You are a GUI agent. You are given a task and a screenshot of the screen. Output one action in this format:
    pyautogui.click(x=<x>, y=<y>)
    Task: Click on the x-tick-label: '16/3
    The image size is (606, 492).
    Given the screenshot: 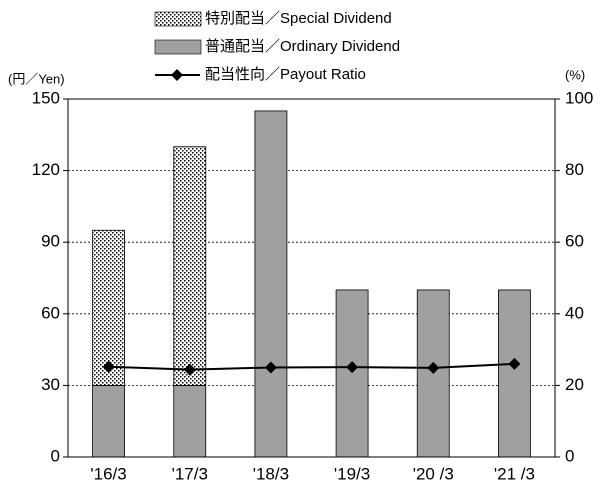 What is the action you would take?
    pyautogui.click(x=108, y=473)
    